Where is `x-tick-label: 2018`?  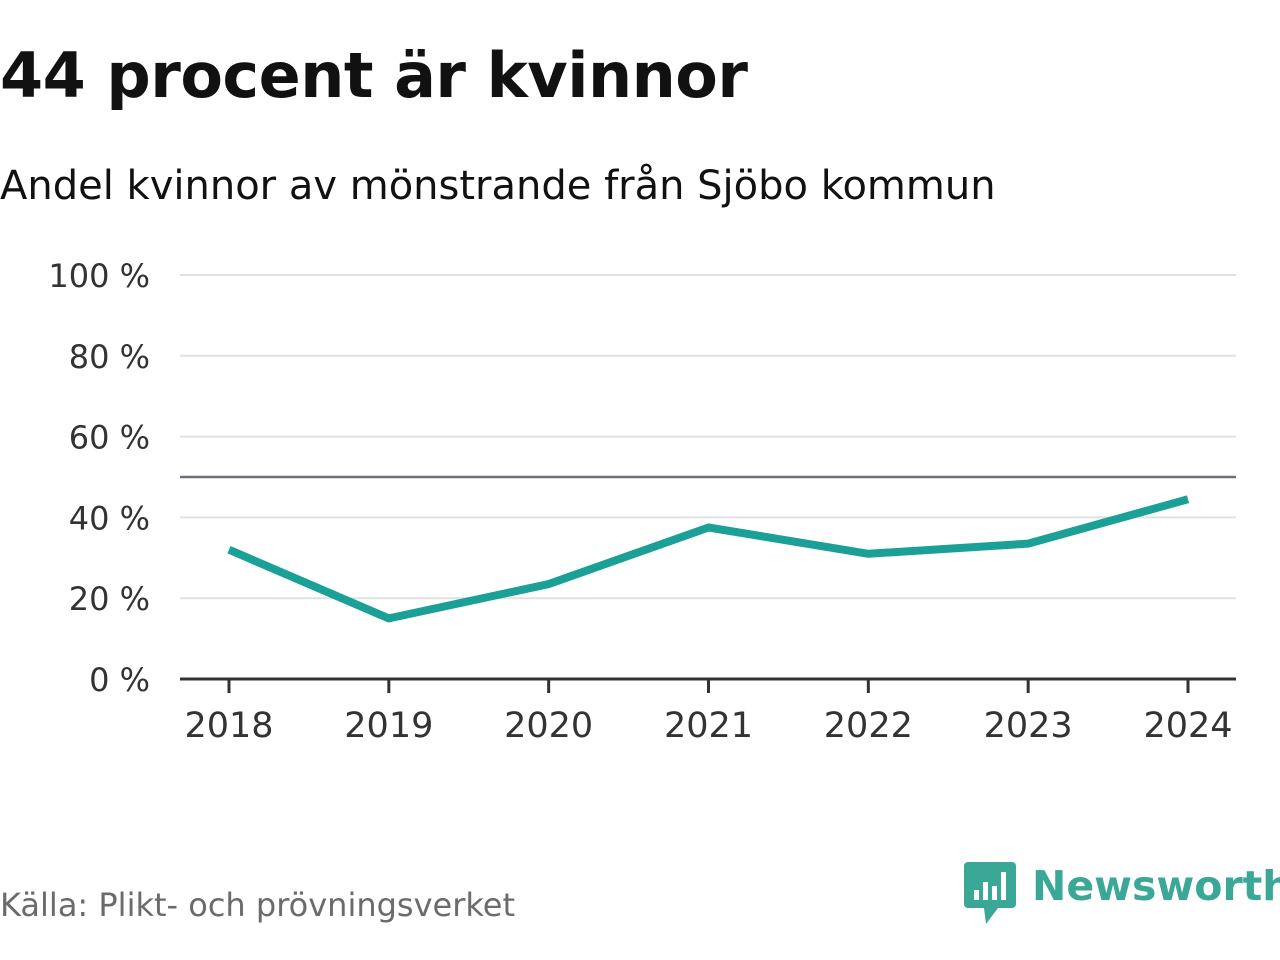 x-tick-label: 2018 is located at coordinates (228, 726).